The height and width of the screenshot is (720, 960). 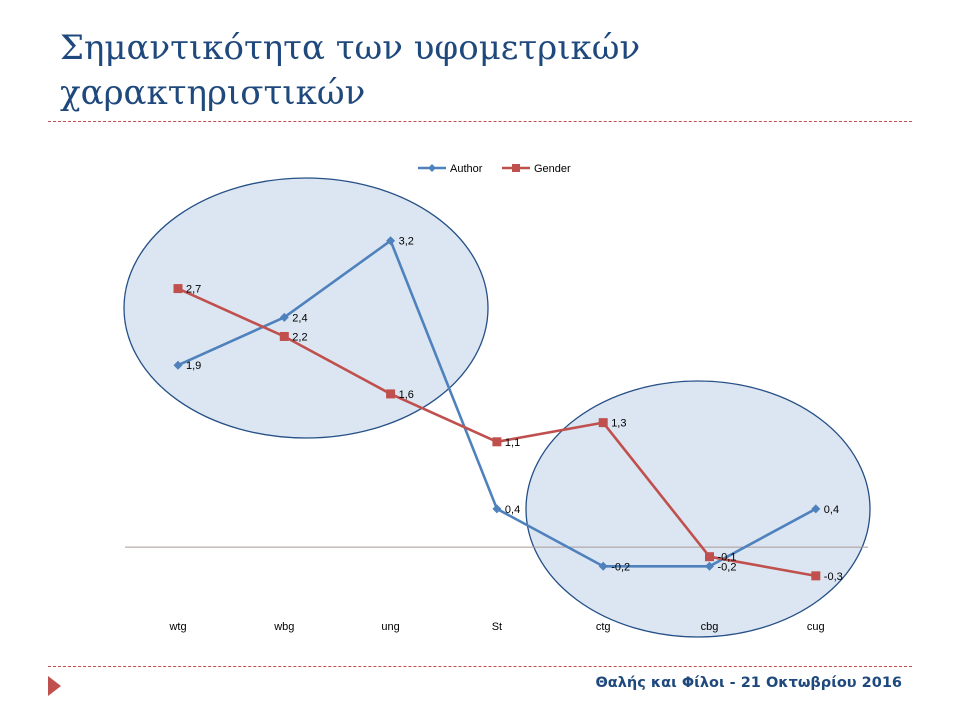 What do you see at coordinates (480, 666) in the screenshot?
I see `footer-divider` at bounding box center [480, 666].